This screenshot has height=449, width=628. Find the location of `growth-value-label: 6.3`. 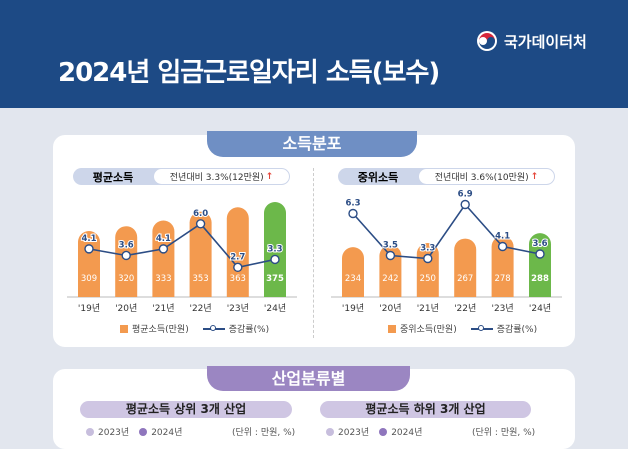

growth-value-label: 6.3 is located at coordinates (352, 204).